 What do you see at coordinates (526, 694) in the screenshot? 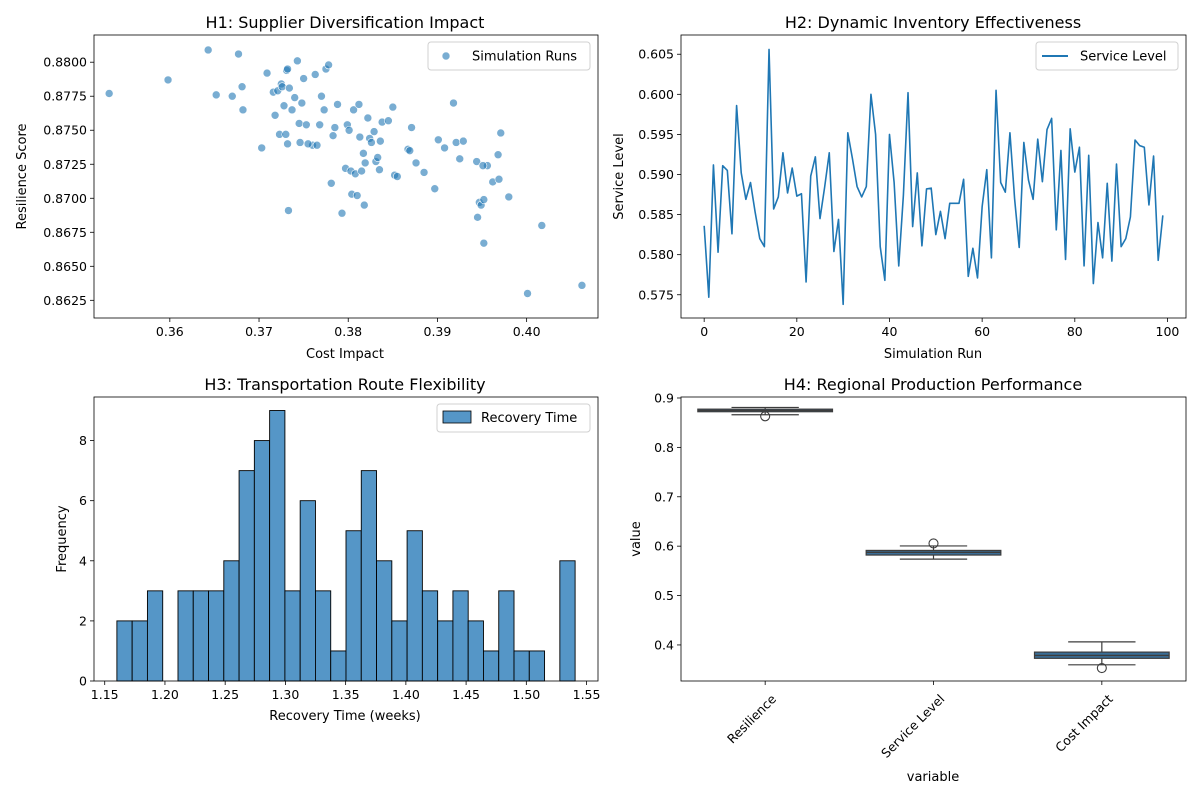
I see `x-tick-label: 1.50` at bounding box center [526, 694].